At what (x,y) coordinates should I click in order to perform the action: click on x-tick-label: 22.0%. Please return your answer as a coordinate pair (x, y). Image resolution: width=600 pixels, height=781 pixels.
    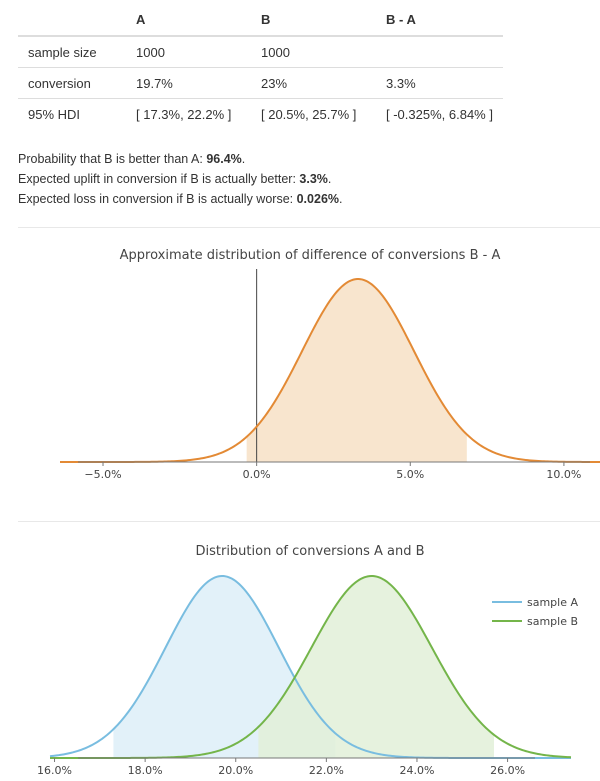
    Looking at the image, I should click on (326, 770).